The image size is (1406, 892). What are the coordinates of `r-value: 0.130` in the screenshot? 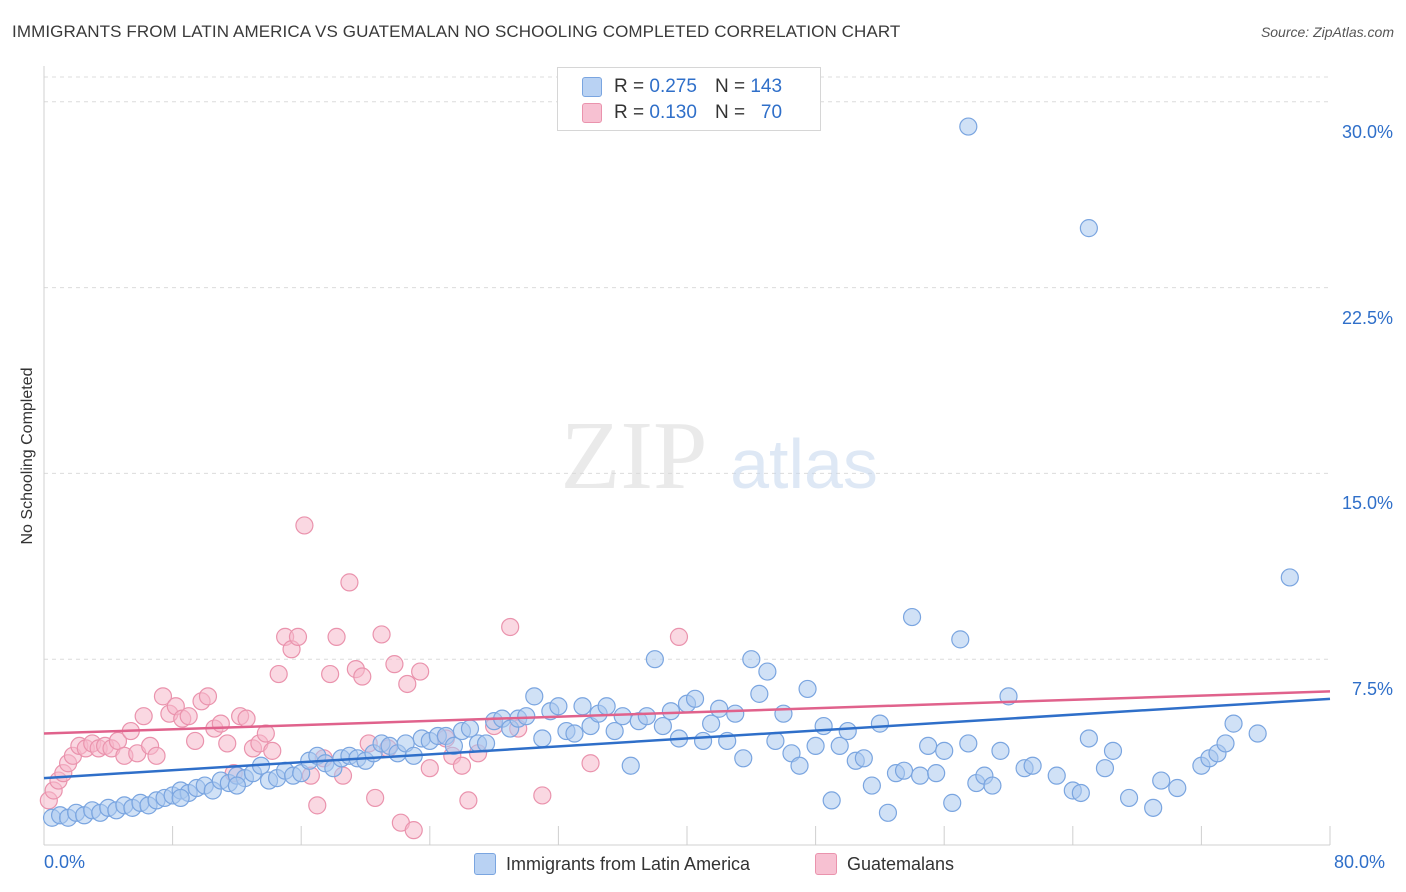 It's located at (673, 112).